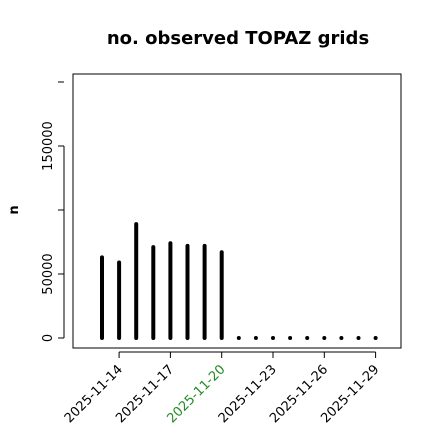  What do you see at coordinates (14, 209) in the screenshot?
I see `y-axis-label: n` at bounding box center [14, 209].